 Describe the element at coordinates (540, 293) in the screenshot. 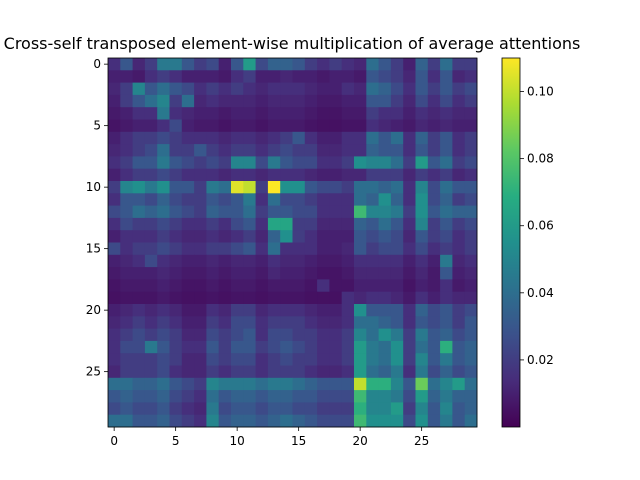

I see `colorbar-tick-label: 0.04` at that location.